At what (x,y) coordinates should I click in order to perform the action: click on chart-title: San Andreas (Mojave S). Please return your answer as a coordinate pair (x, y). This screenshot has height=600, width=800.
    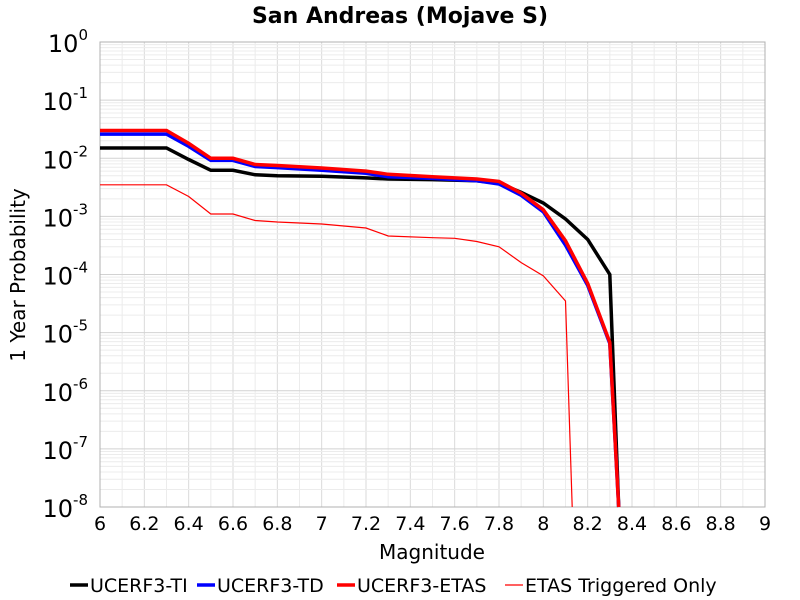
    Looking at the image, I should click on (400, 16).